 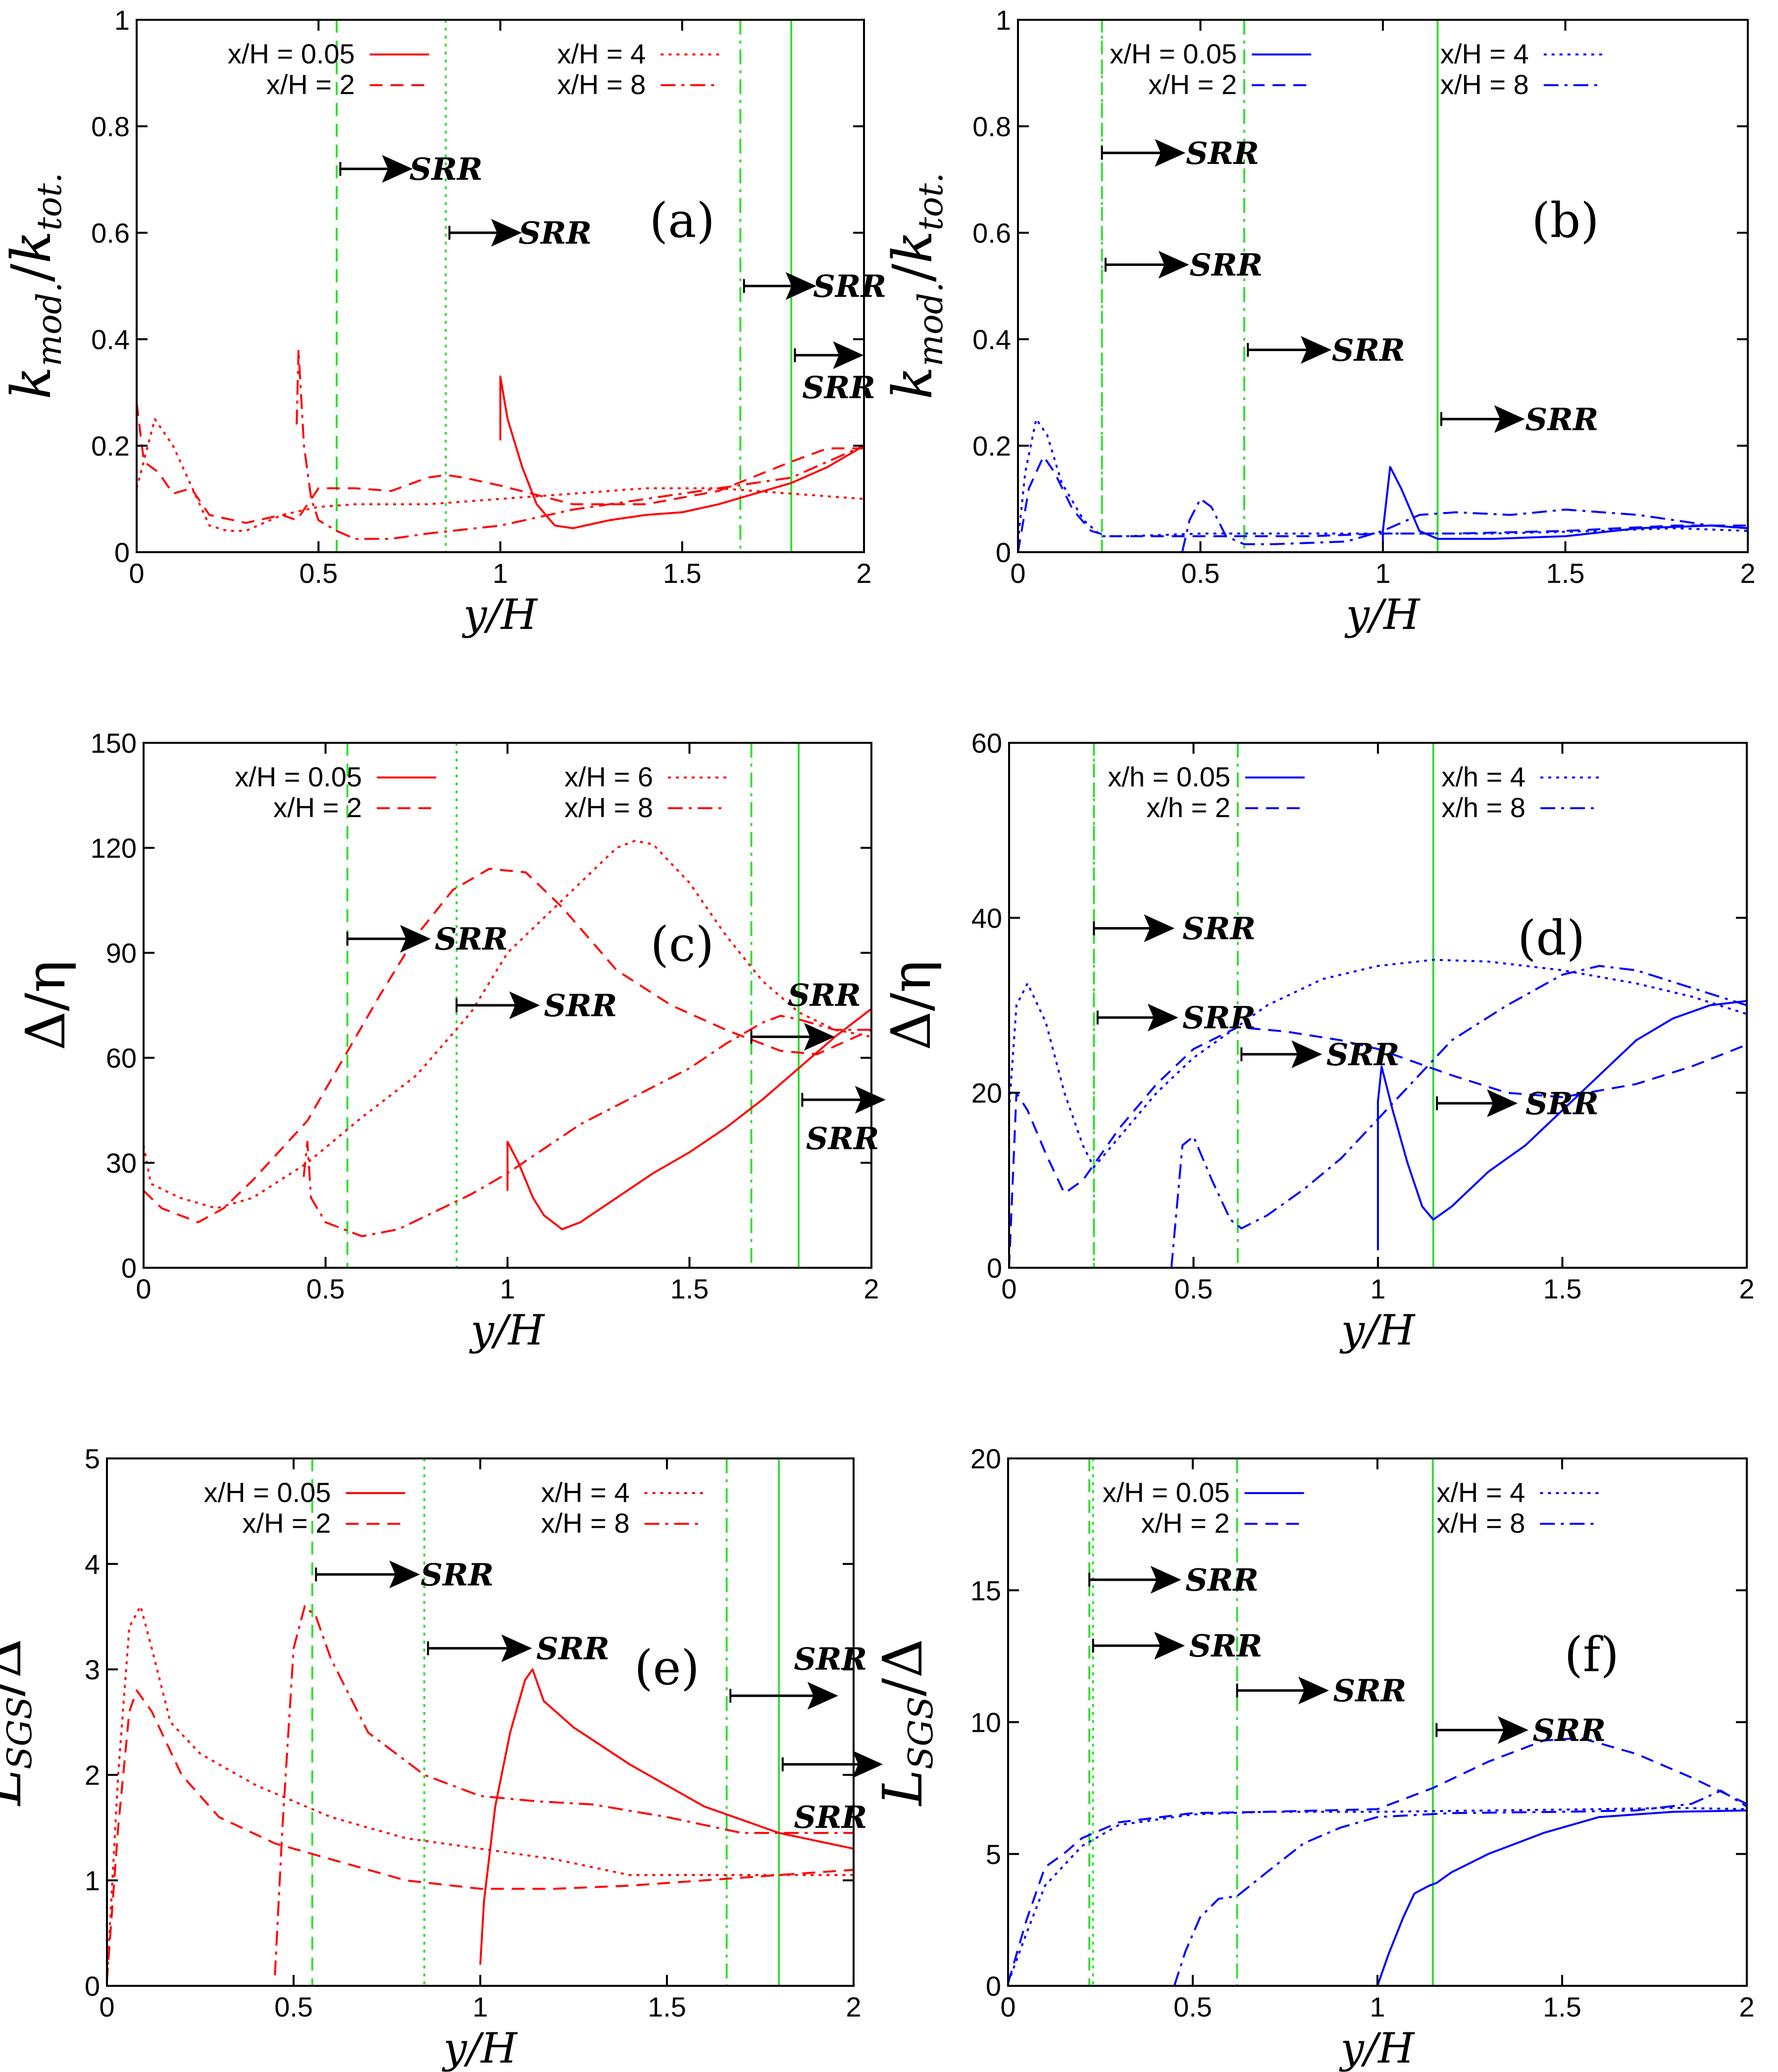 I want to click on y-tick-label: 2, so click(x=92, y=1776).